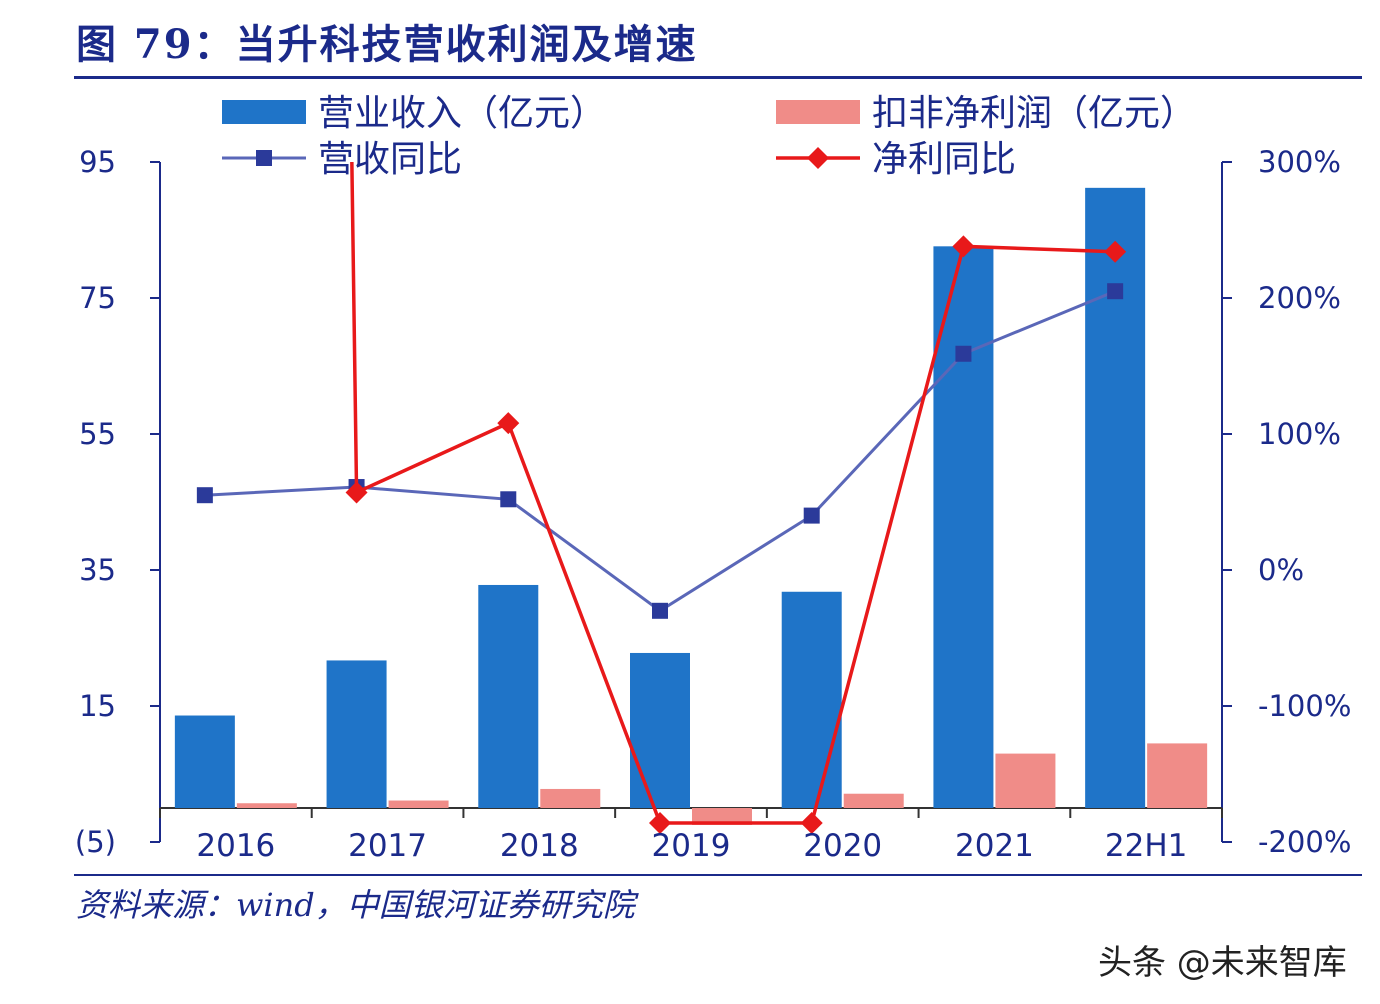 This screenshot has width=1380, height=1004. I want to click on x-tick-label: 2016, so click(235, 846).